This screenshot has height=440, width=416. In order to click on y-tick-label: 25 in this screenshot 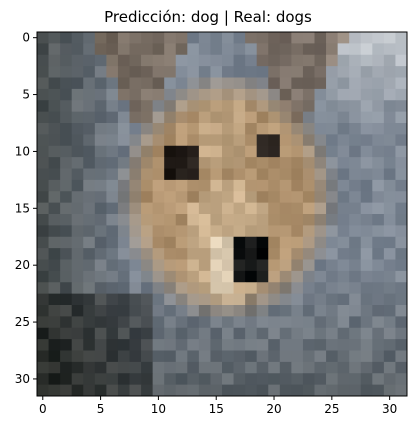, I will do `click(22, 322)`.